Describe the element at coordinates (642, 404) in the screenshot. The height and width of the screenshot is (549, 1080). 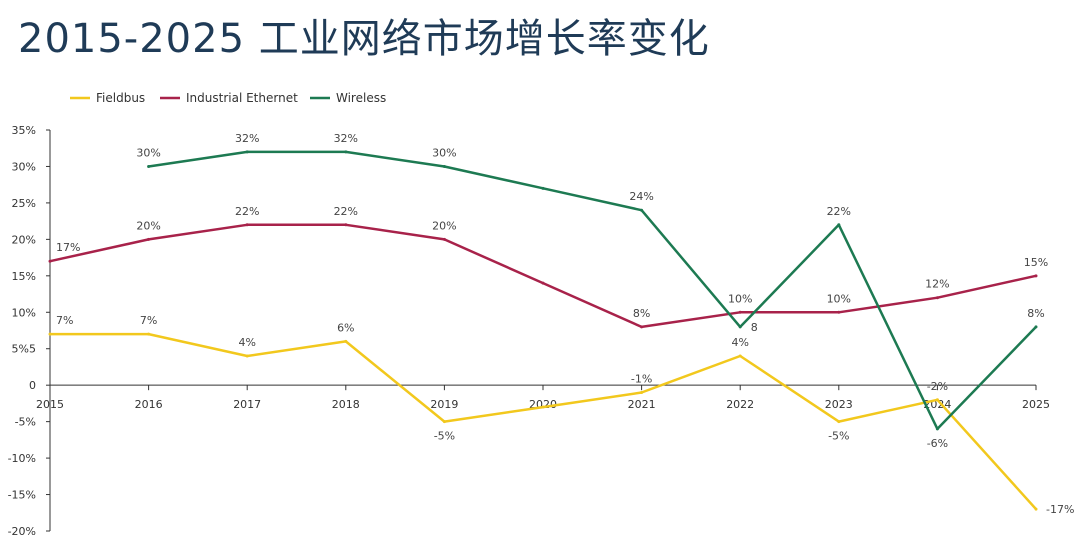
I see `x-tick-label: 2021` at that location.